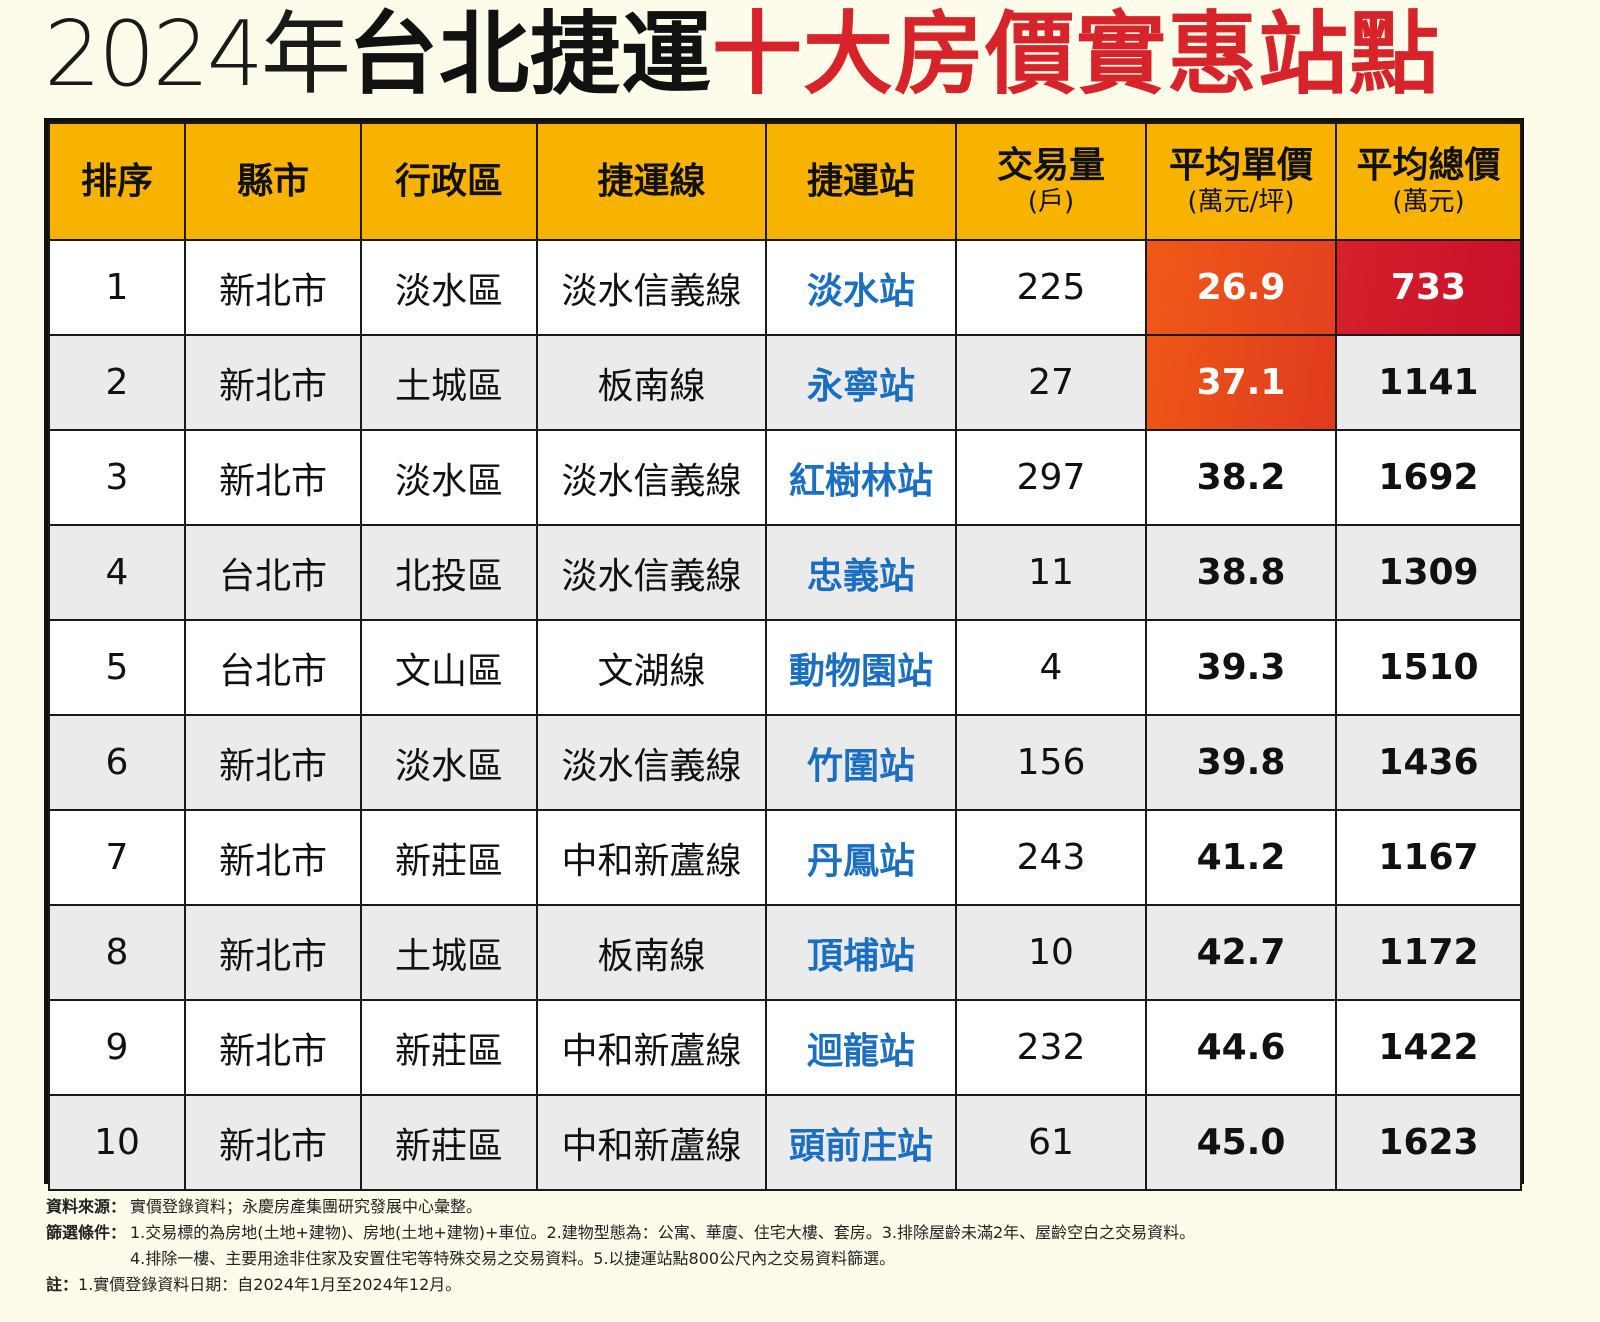  I want to click on table-row: 10 新北市 新莊區 中和新蘆線 頭前庄站 61 45.0 1623, so click(785, 1142).